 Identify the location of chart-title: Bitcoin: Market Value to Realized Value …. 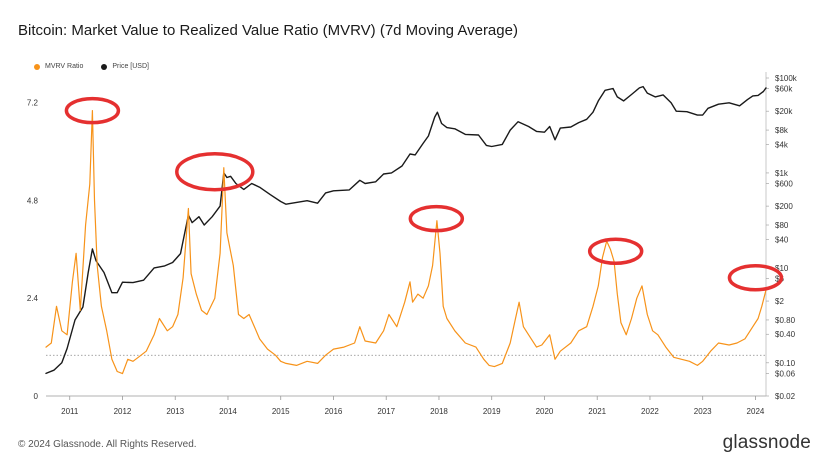
(268, 30).